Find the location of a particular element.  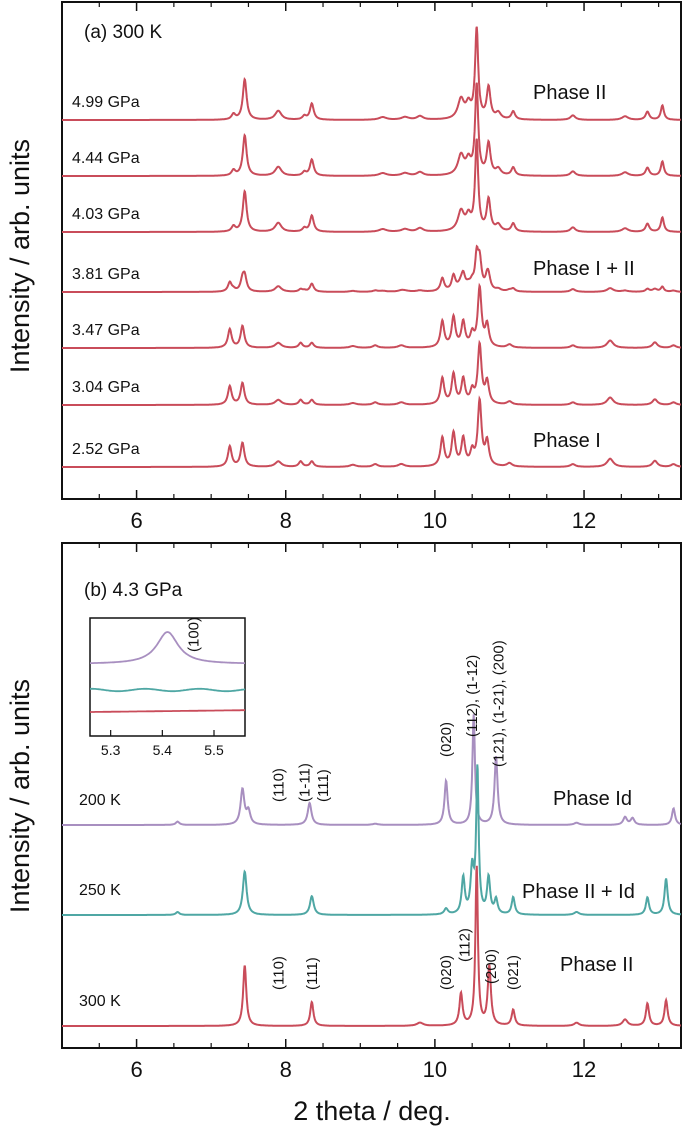

panel-a-xtick-label: 12 is located at coordinates (584, 520).